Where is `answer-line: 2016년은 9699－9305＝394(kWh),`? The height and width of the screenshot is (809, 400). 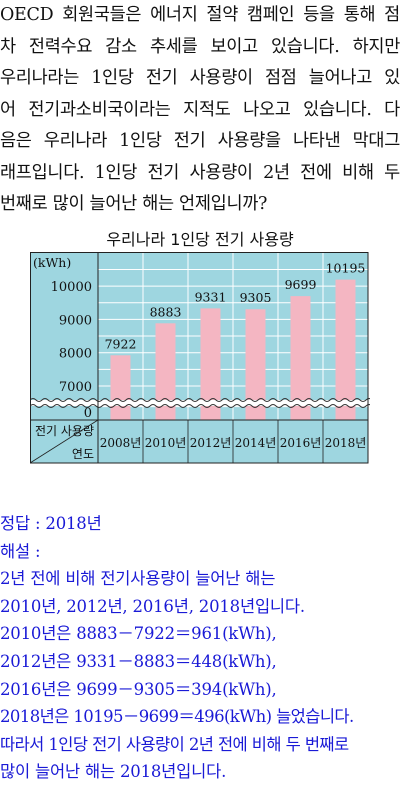 answer-line: 2016년은 9699－9305＝394(kWh), is located at coordinates (138, 689).